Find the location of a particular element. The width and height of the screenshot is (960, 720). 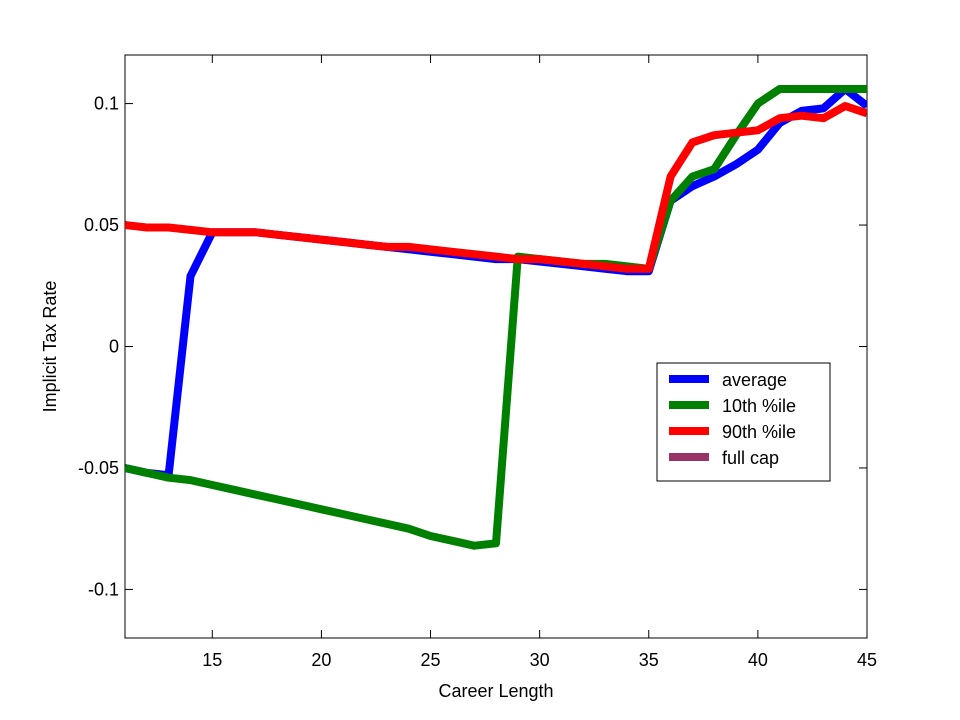

x-tick-label: 35 is located at coordinates (649, 660).